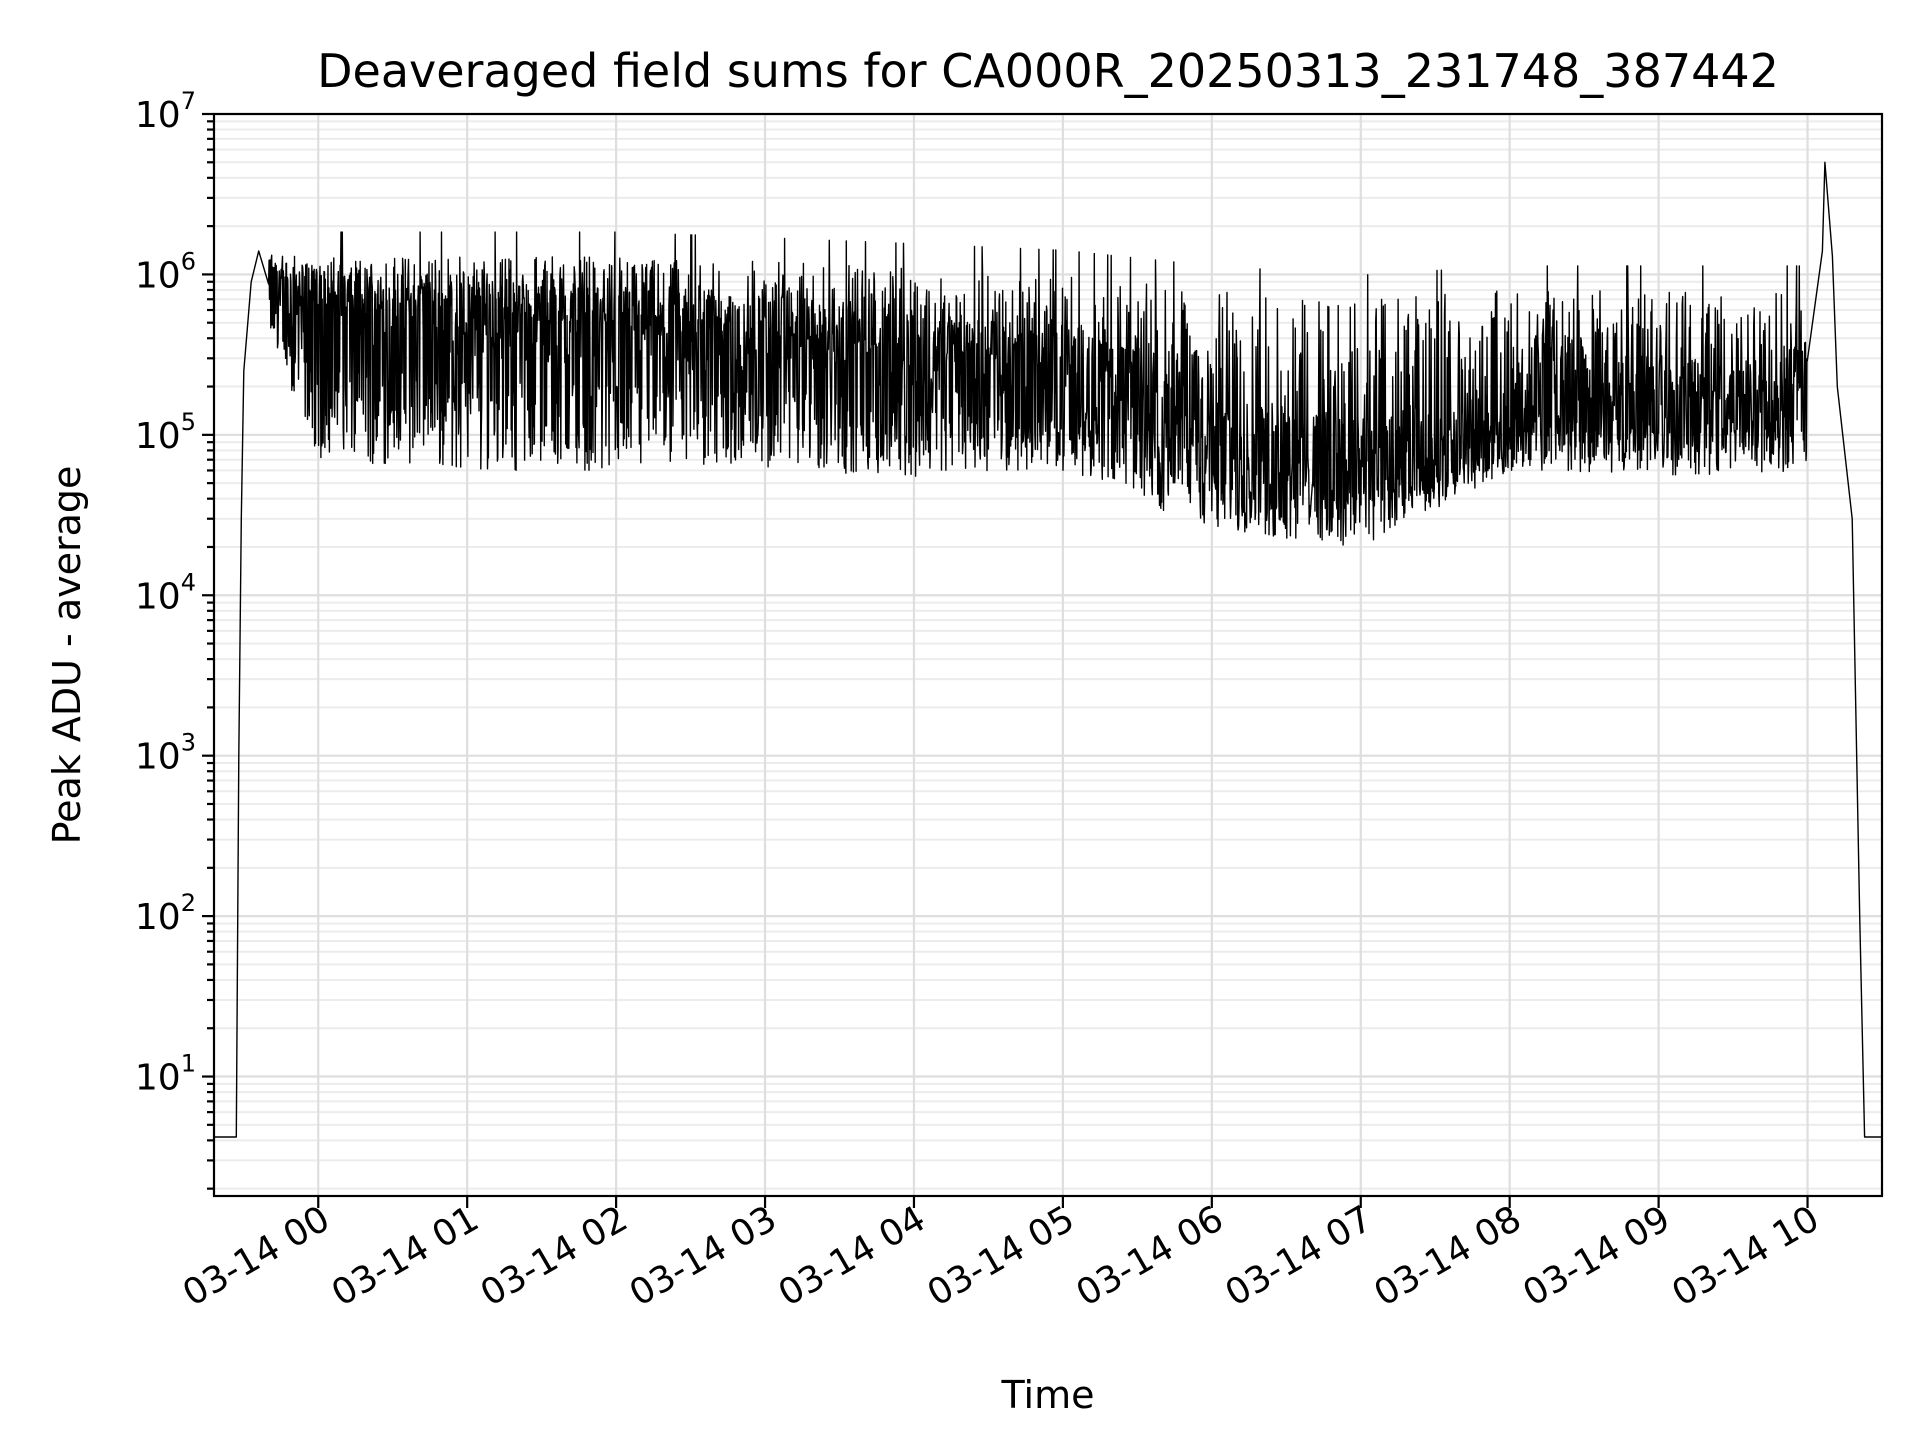  I want to click on x-tick-label: 03-14 07, so click(1299, 1256).